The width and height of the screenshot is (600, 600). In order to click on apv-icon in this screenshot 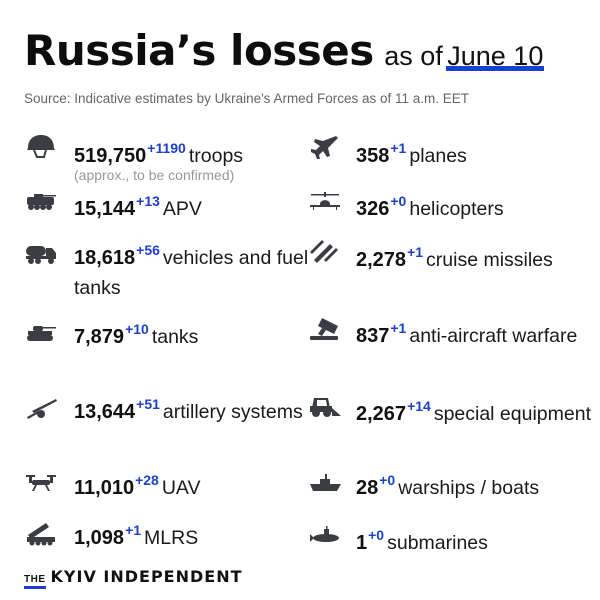, I will do `click(41, 201)`.